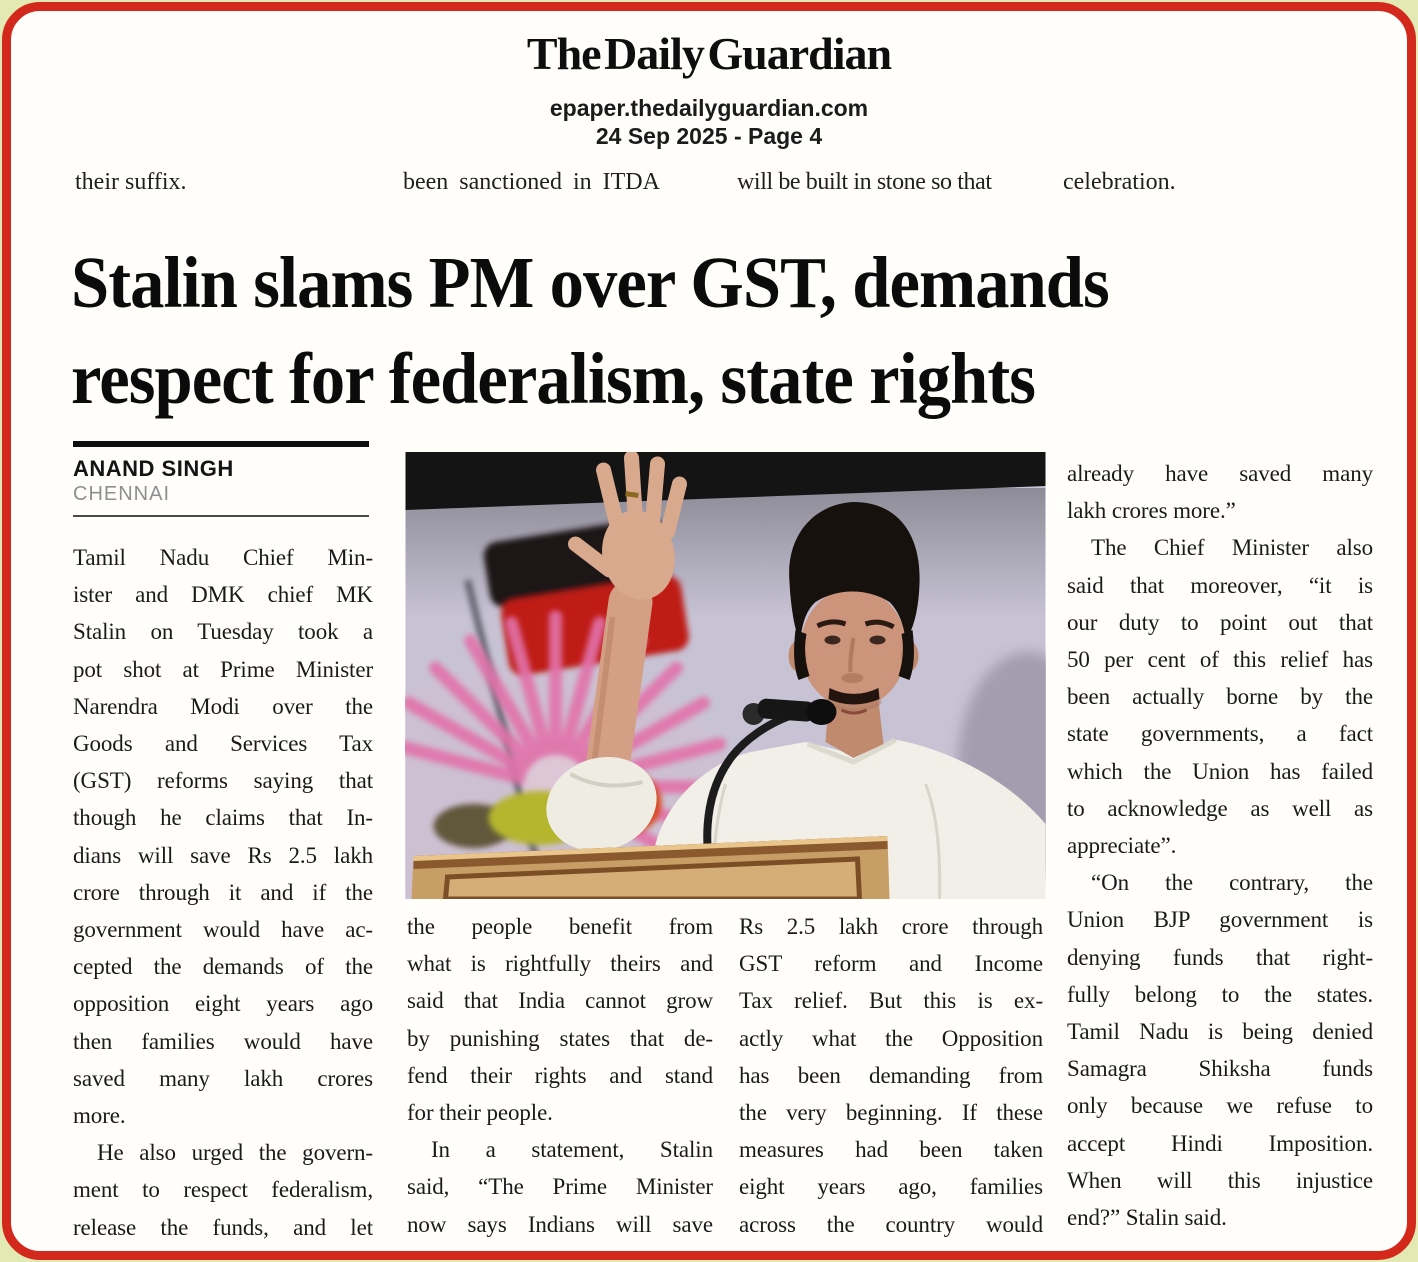  What do you see at coordinates (891, 1187) in the screenshot?
I see `body-line: eight years ago, families` at bounding box center [891, 1187].